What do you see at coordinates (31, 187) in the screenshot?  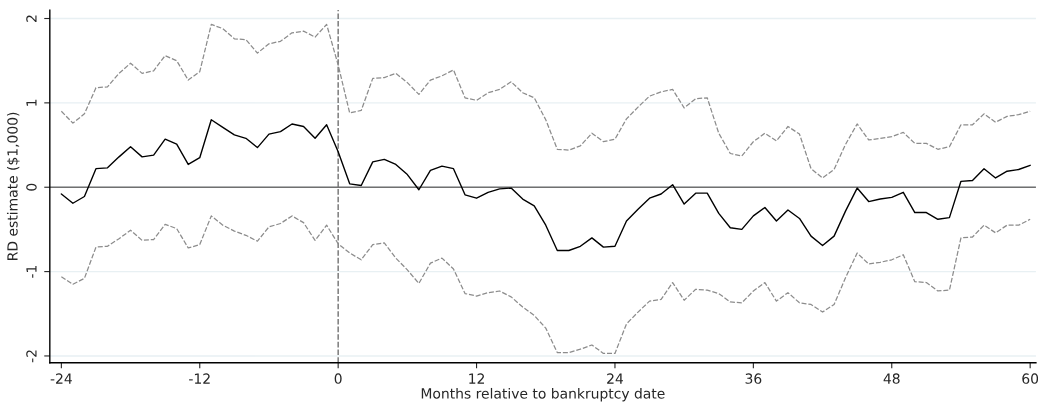 I see `y-tick-label: 0` at bounding box center [31, 187].